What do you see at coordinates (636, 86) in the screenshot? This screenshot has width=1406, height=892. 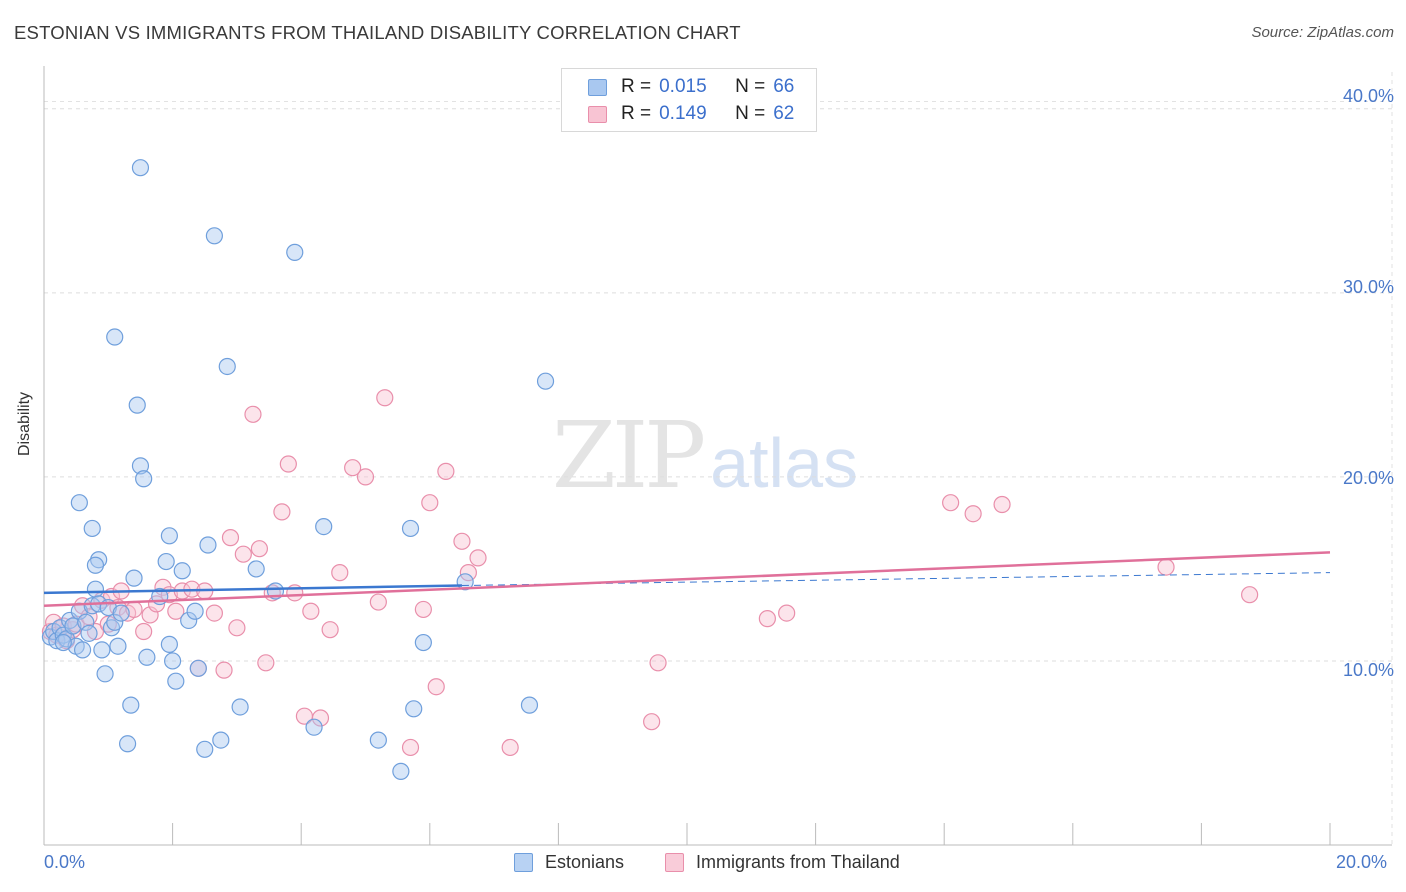 I see `legend-r-label: R =` at bounding box center [636, 86].